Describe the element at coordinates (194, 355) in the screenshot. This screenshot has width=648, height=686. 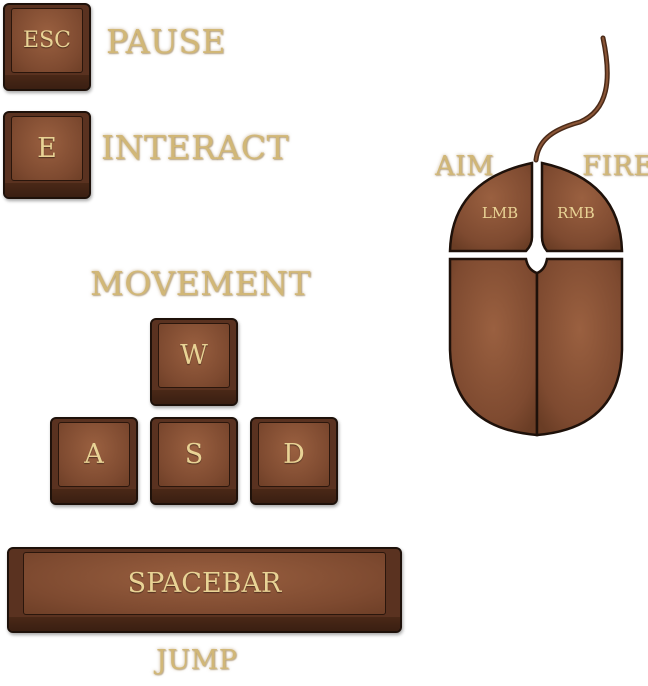
I see `w-key-label: W` at that location.